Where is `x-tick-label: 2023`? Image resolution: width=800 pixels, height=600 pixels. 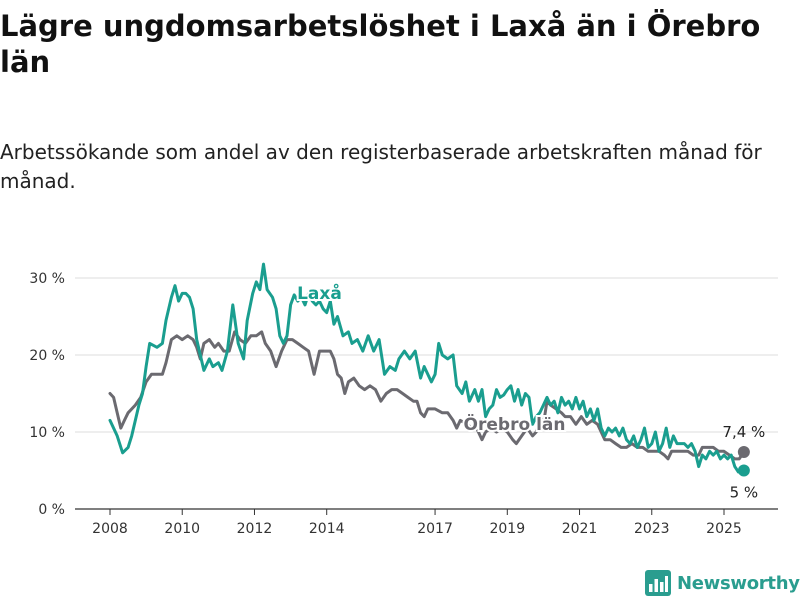 x-tick-label: 2023 is located at coordinates (652, 529).